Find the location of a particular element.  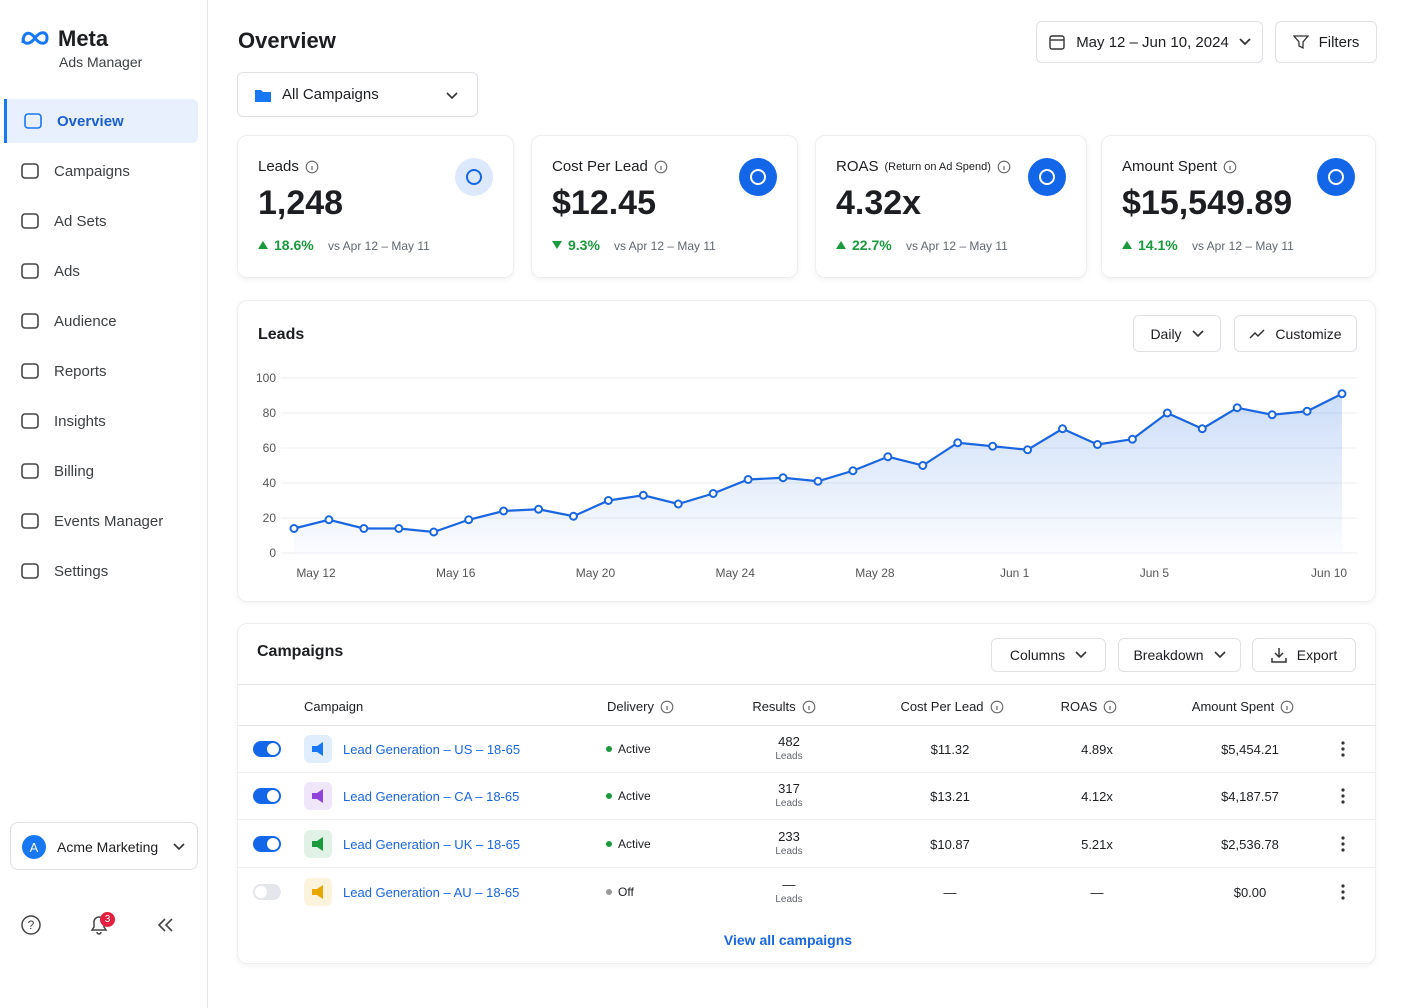

leads-area is located at coordinates (818, 473).